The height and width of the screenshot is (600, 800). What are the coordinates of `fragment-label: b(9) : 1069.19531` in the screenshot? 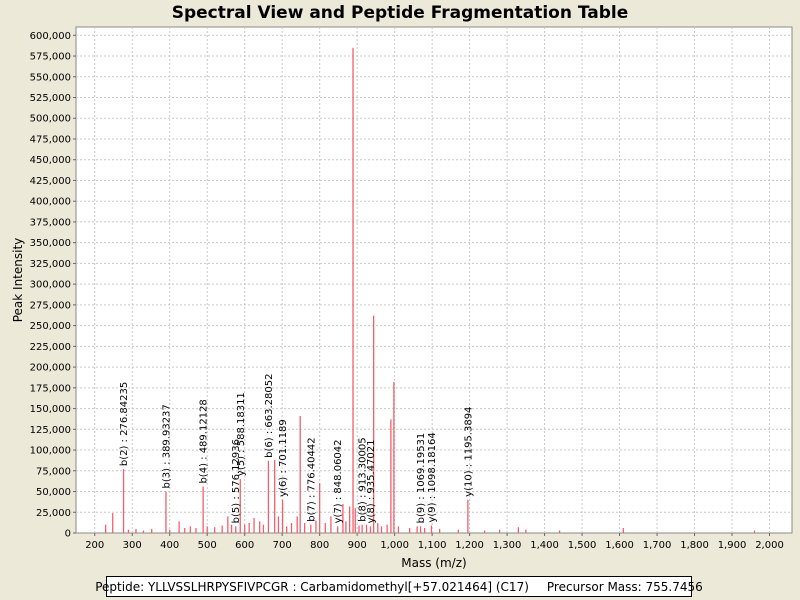 It's located at (421, 478).